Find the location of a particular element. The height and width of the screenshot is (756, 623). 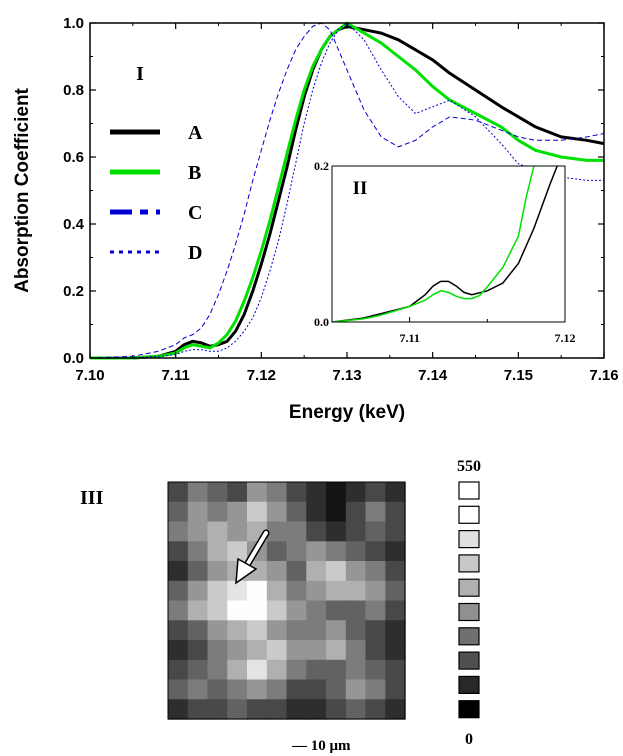

colorbar-max-label: 550 is located at coordinates (469, 466).